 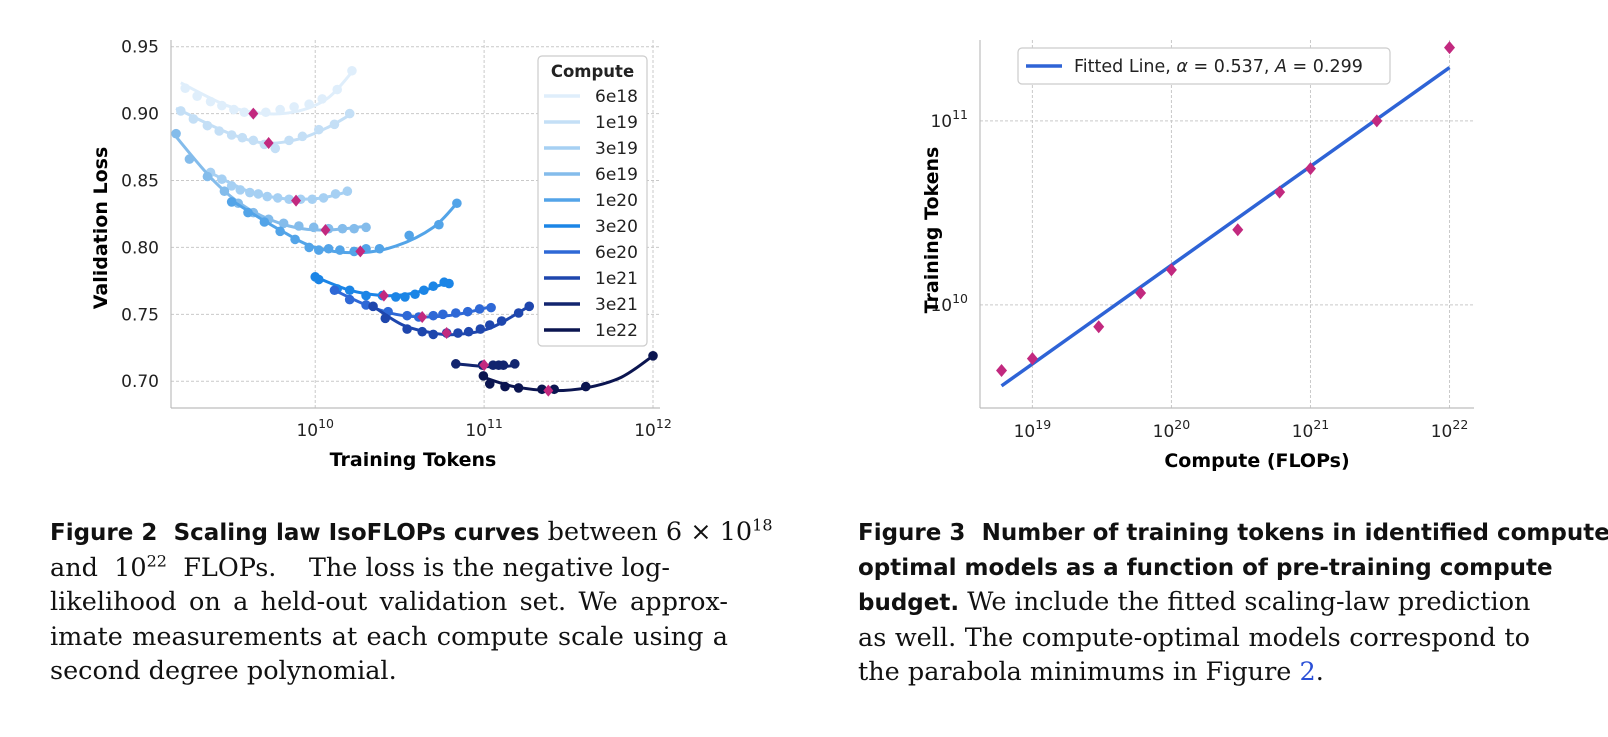 I want to click on chart2-ytick-label: 0.75, so click(x=140, y=315).